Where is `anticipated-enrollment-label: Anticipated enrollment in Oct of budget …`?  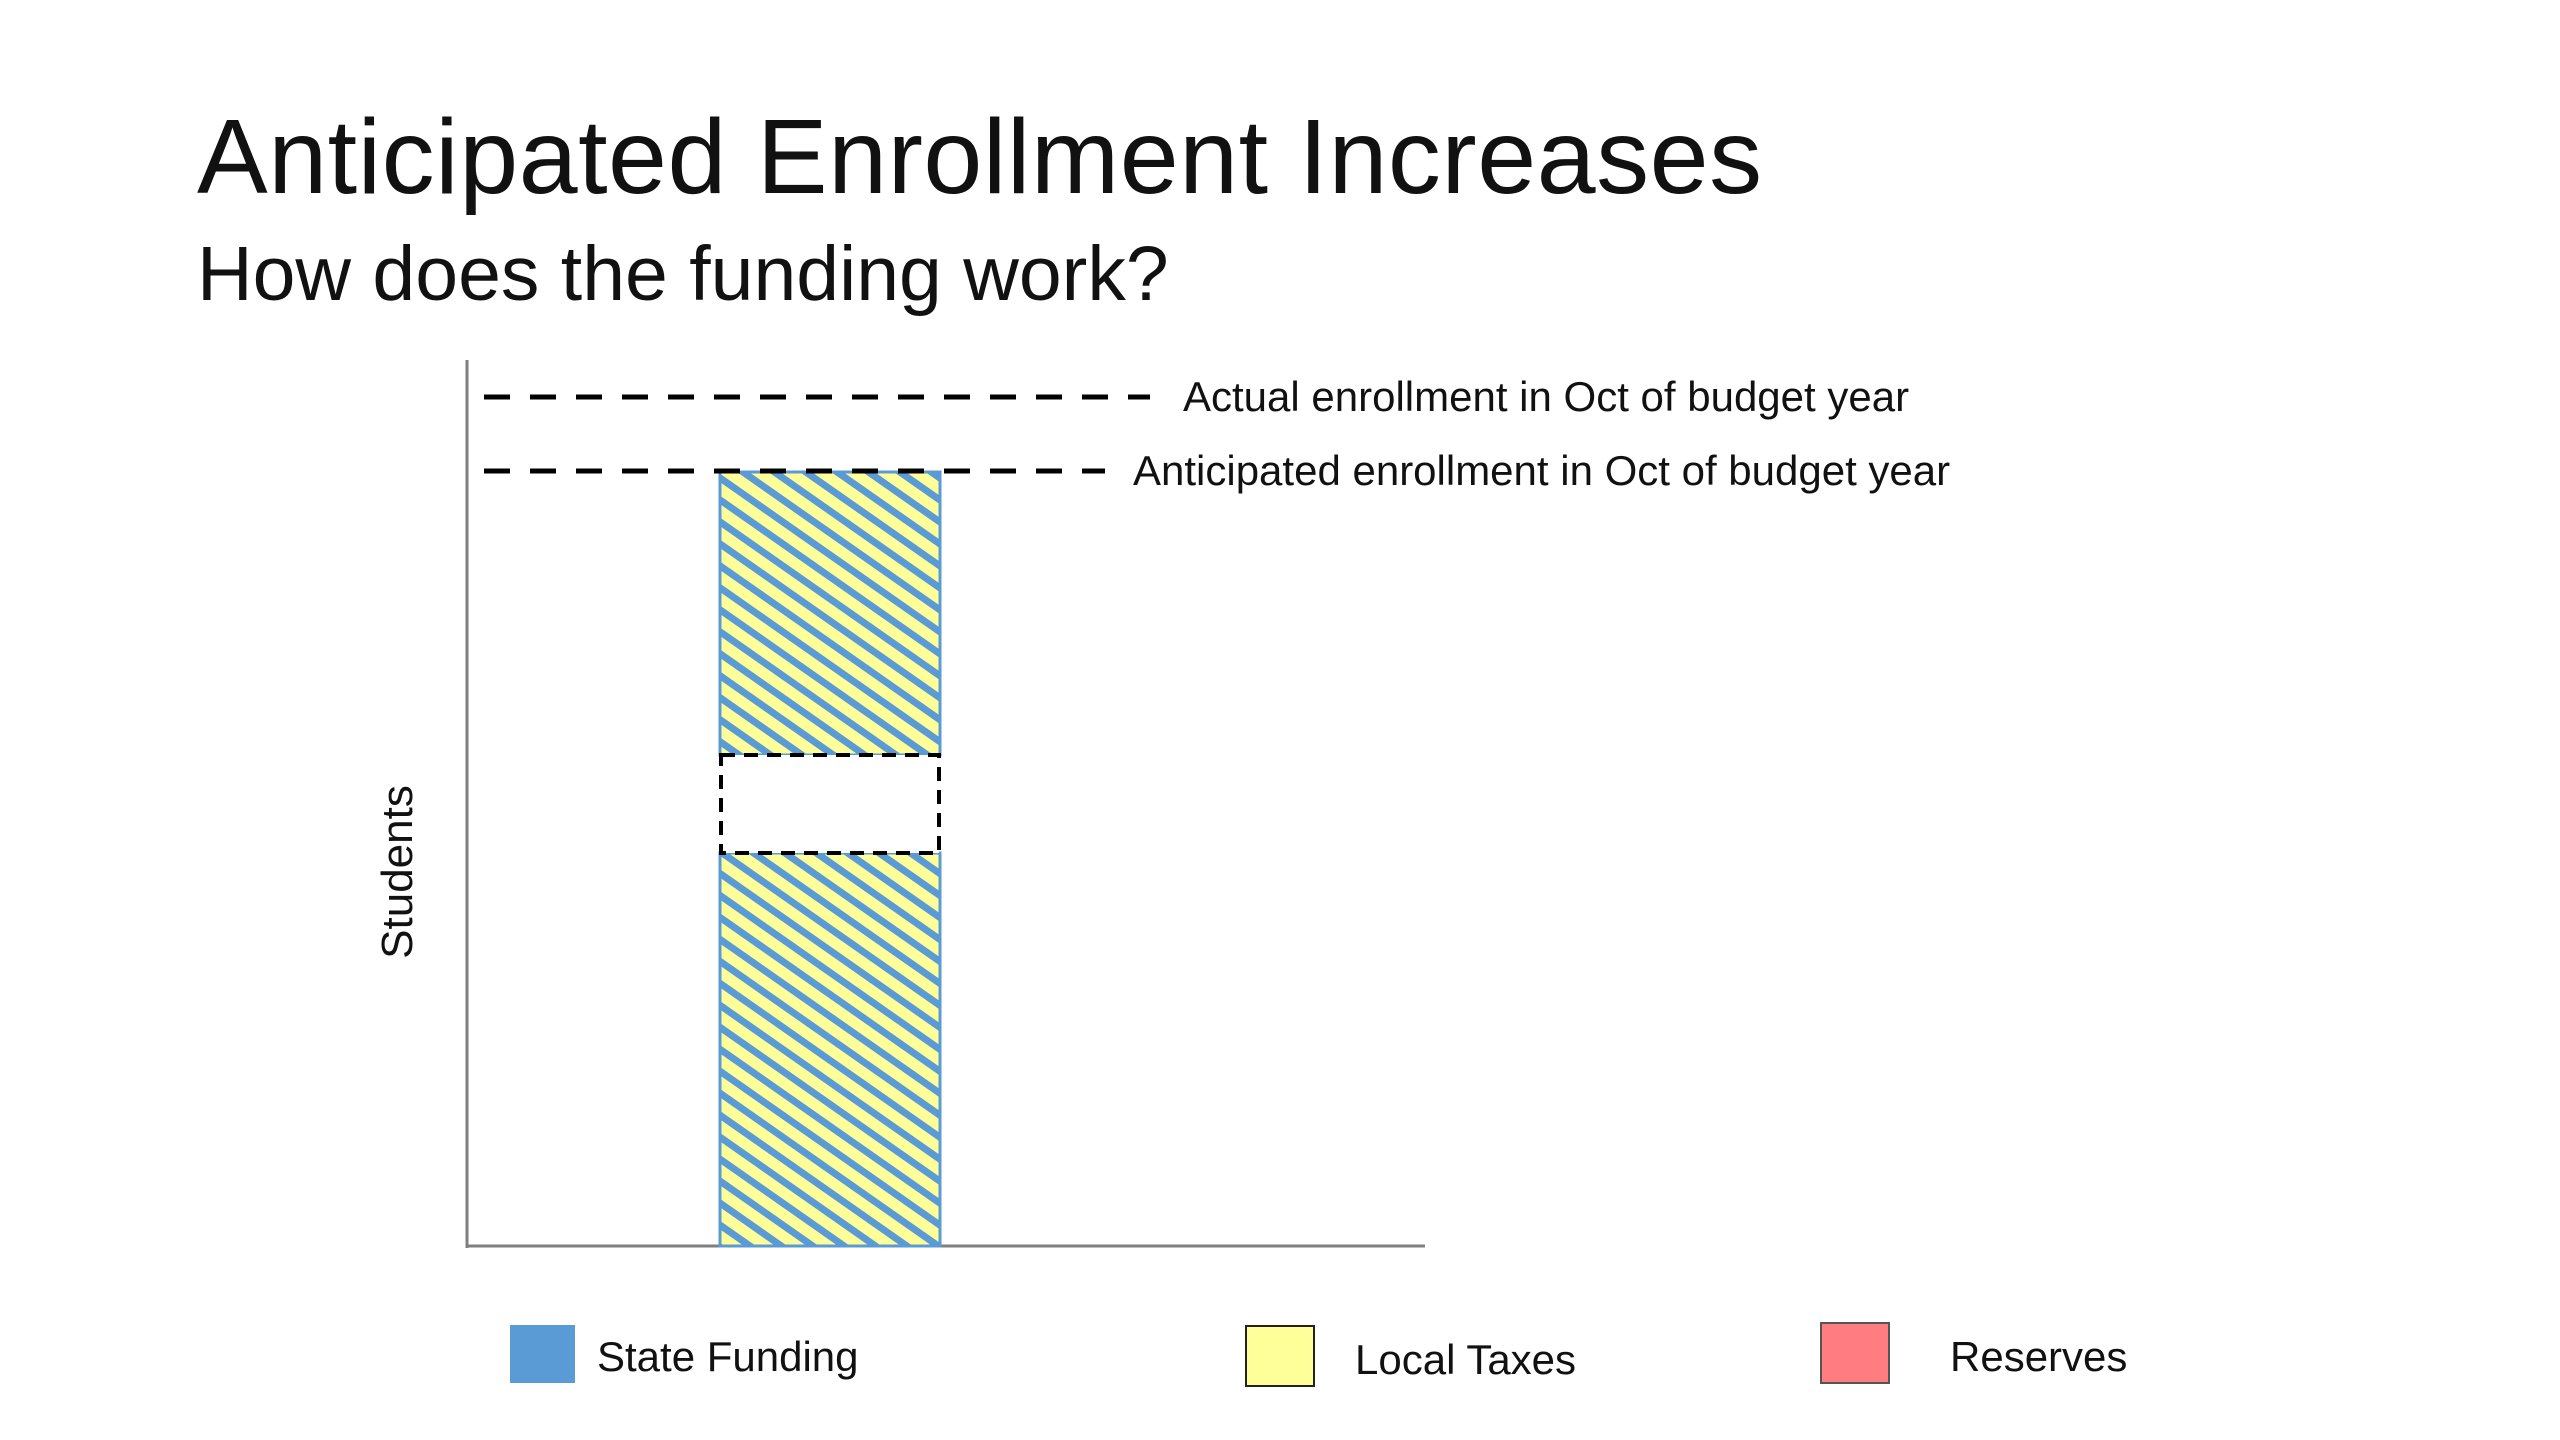 anticipated-enrollment-label: Anticipated enrollment in Oct of budget … is located at coordinates (1541, 470).